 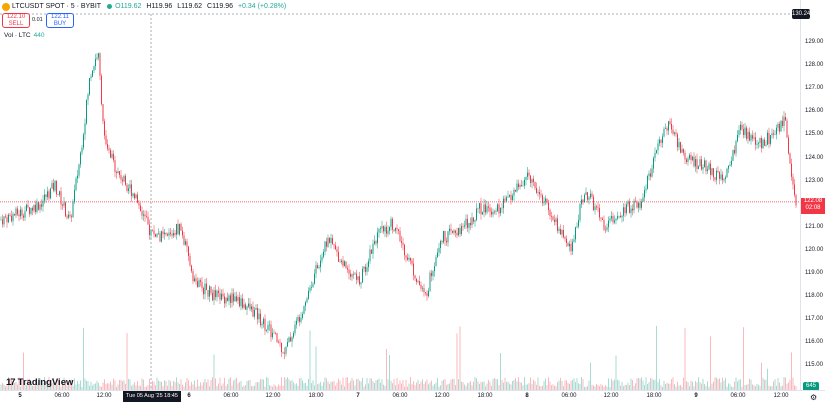 I want to click on sell-button: 122.10 SELL, so click(x=16, y=20).